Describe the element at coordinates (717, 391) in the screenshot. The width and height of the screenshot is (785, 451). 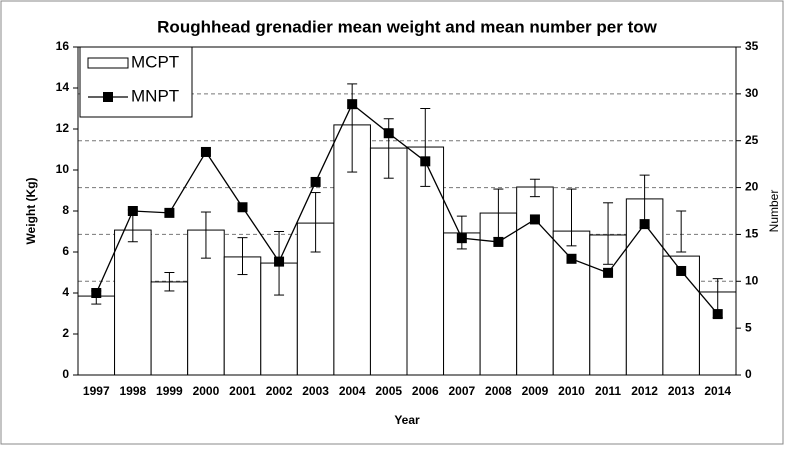
I see `x-tick-label: 2014` at that location.